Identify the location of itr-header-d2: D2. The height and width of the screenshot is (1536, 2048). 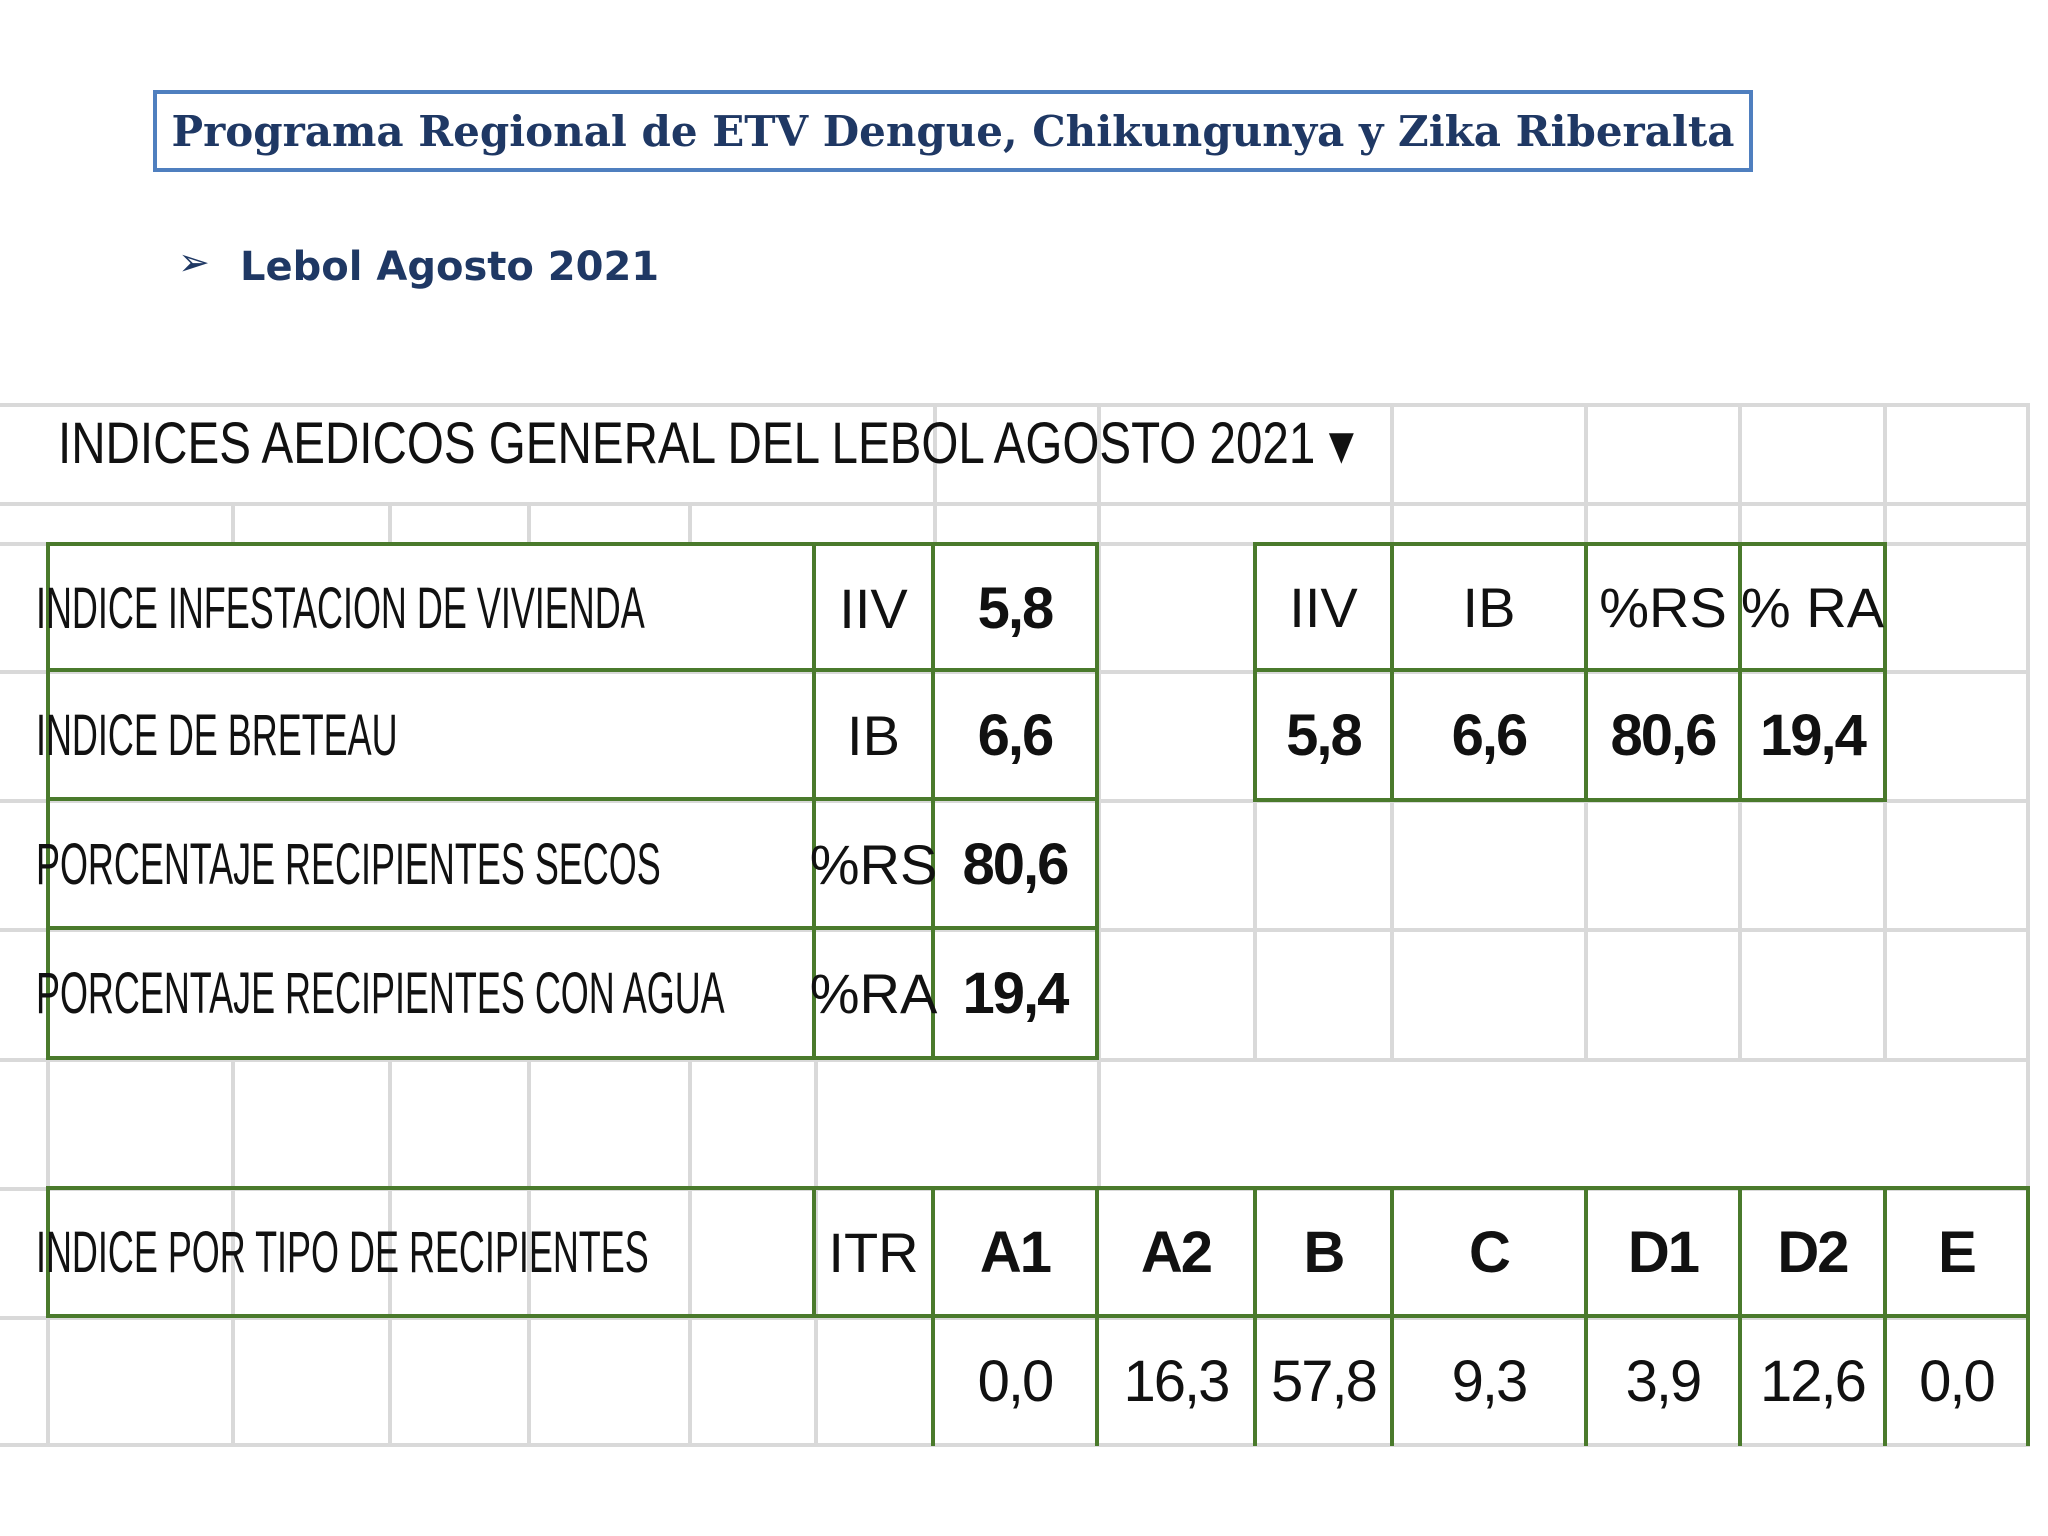
(1813, 1252).